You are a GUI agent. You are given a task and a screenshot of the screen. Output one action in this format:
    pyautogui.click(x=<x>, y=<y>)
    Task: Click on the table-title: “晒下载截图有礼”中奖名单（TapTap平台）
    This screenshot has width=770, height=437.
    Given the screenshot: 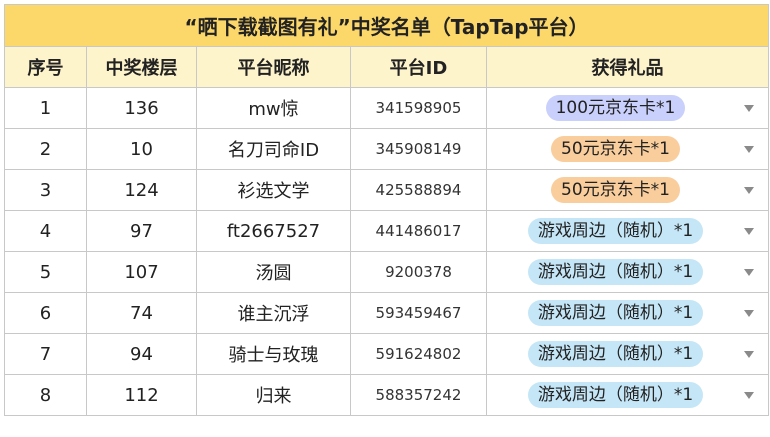 What is the action you would take?
    pyautogui.click(x=386, y=25)
    